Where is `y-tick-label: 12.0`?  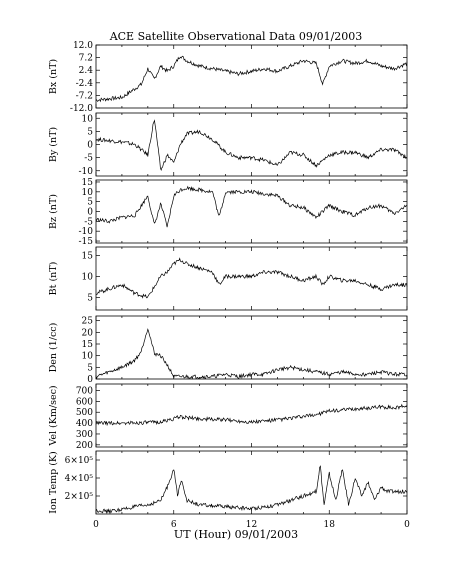 y-tick-label: 12.0 is located at coordinates (83, 46).